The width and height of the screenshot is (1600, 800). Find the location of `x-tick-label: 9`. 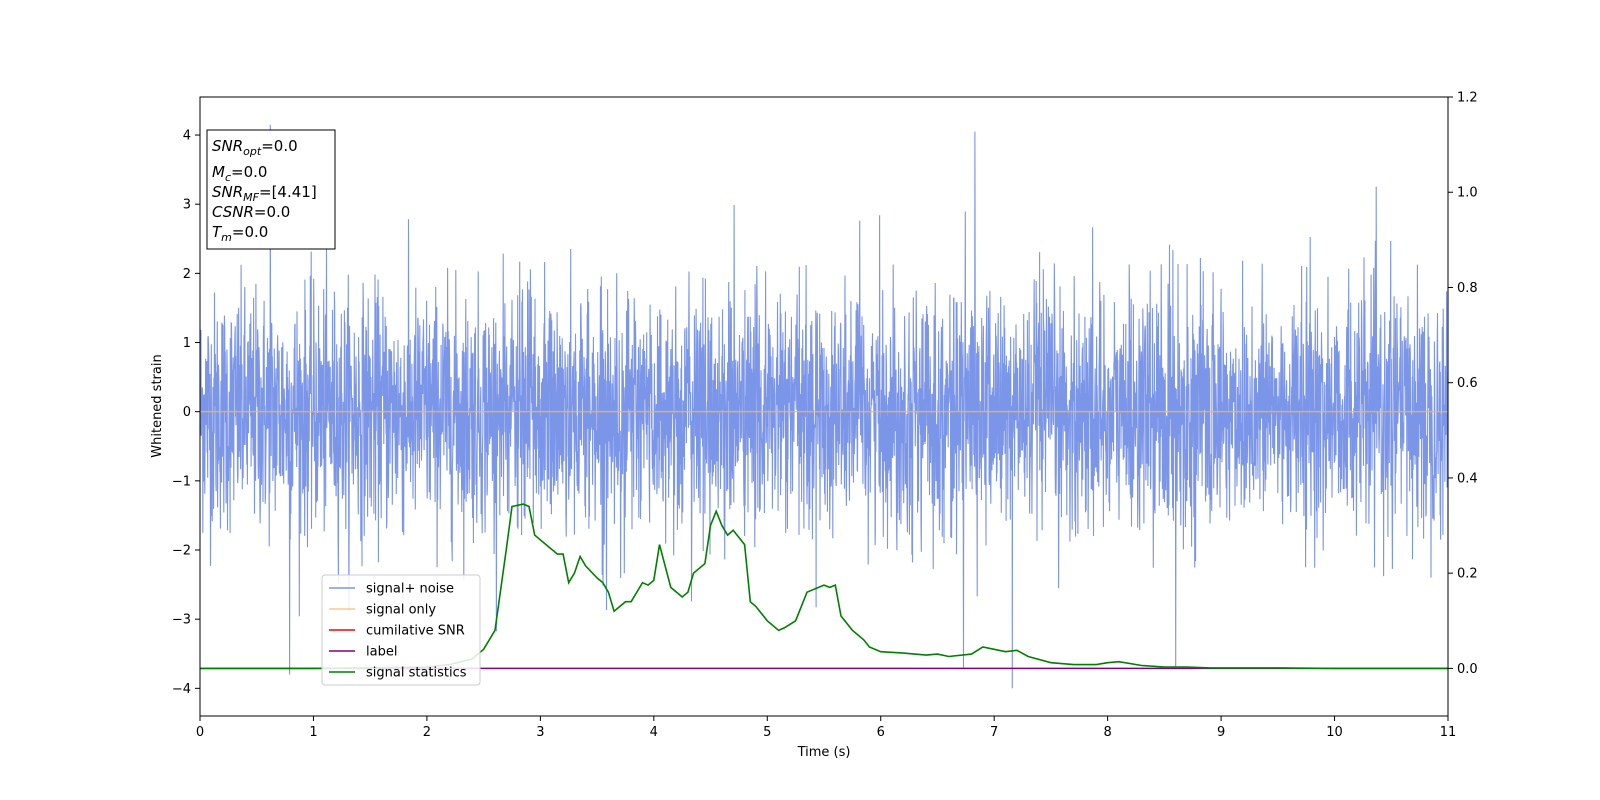

x-tick-label: 9 is located at coordinates (1221, 732).